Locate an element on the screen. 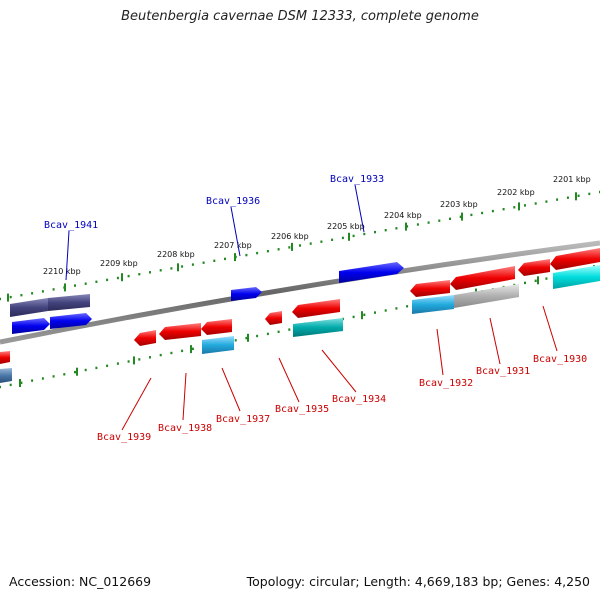 The image size is (600, 600). ruler-tick-label: 2204 kbp is located at coordinates (403, 215).